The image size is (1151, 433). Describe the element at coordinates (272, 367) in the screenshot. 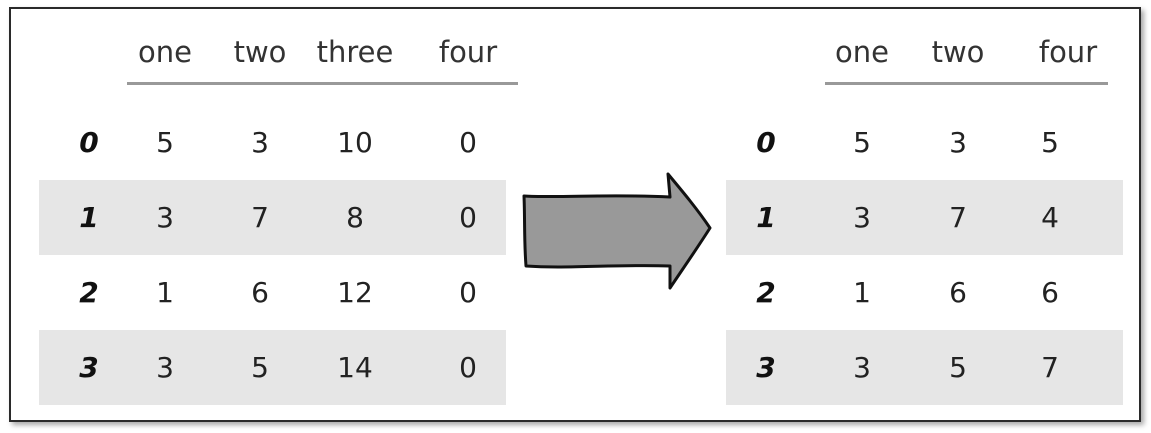

I see `left-row-3: 3 3 5 14 0` at that location.